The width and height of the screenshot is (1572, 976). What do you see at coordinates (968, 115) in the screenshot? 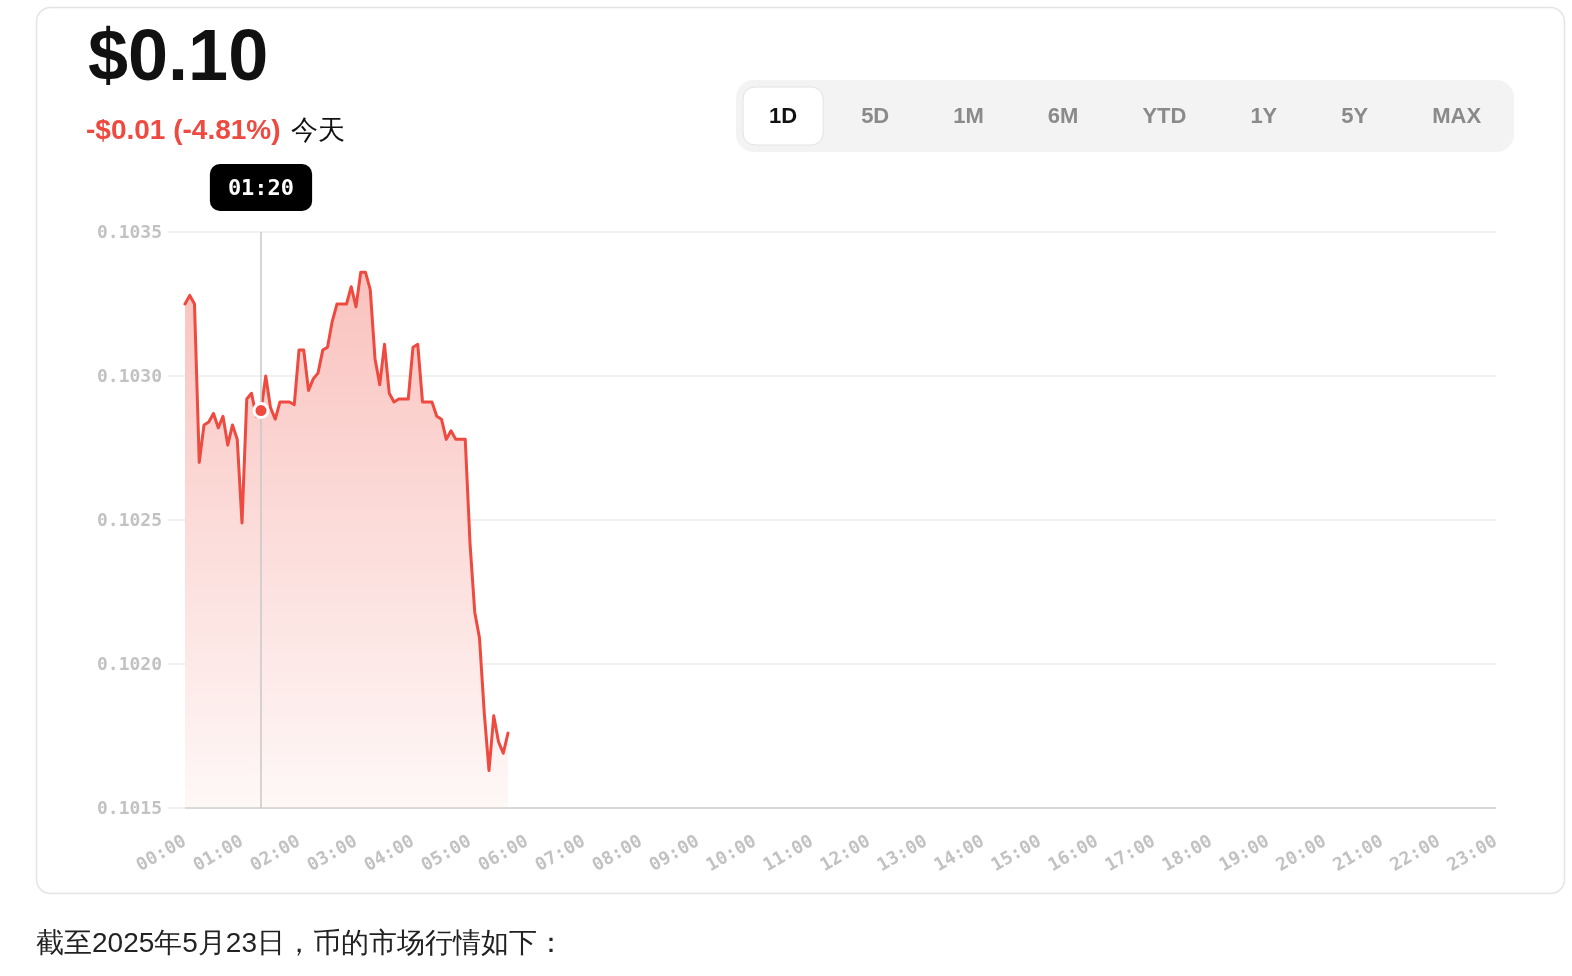
I see `button-label: 1M` at bounding box center [968, 115].